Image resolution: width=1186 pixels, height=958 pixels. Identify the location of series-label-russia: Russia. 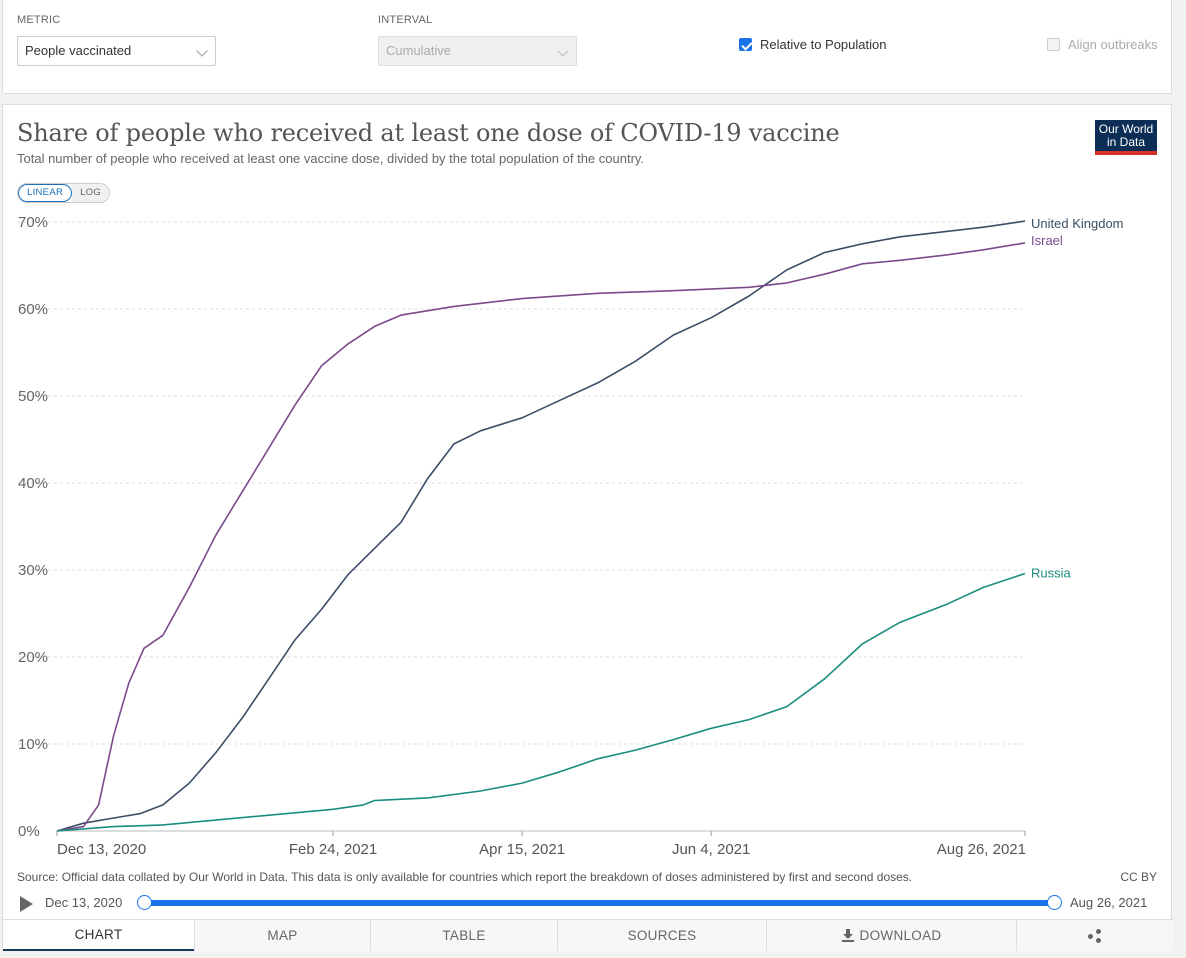
(1051, 572).